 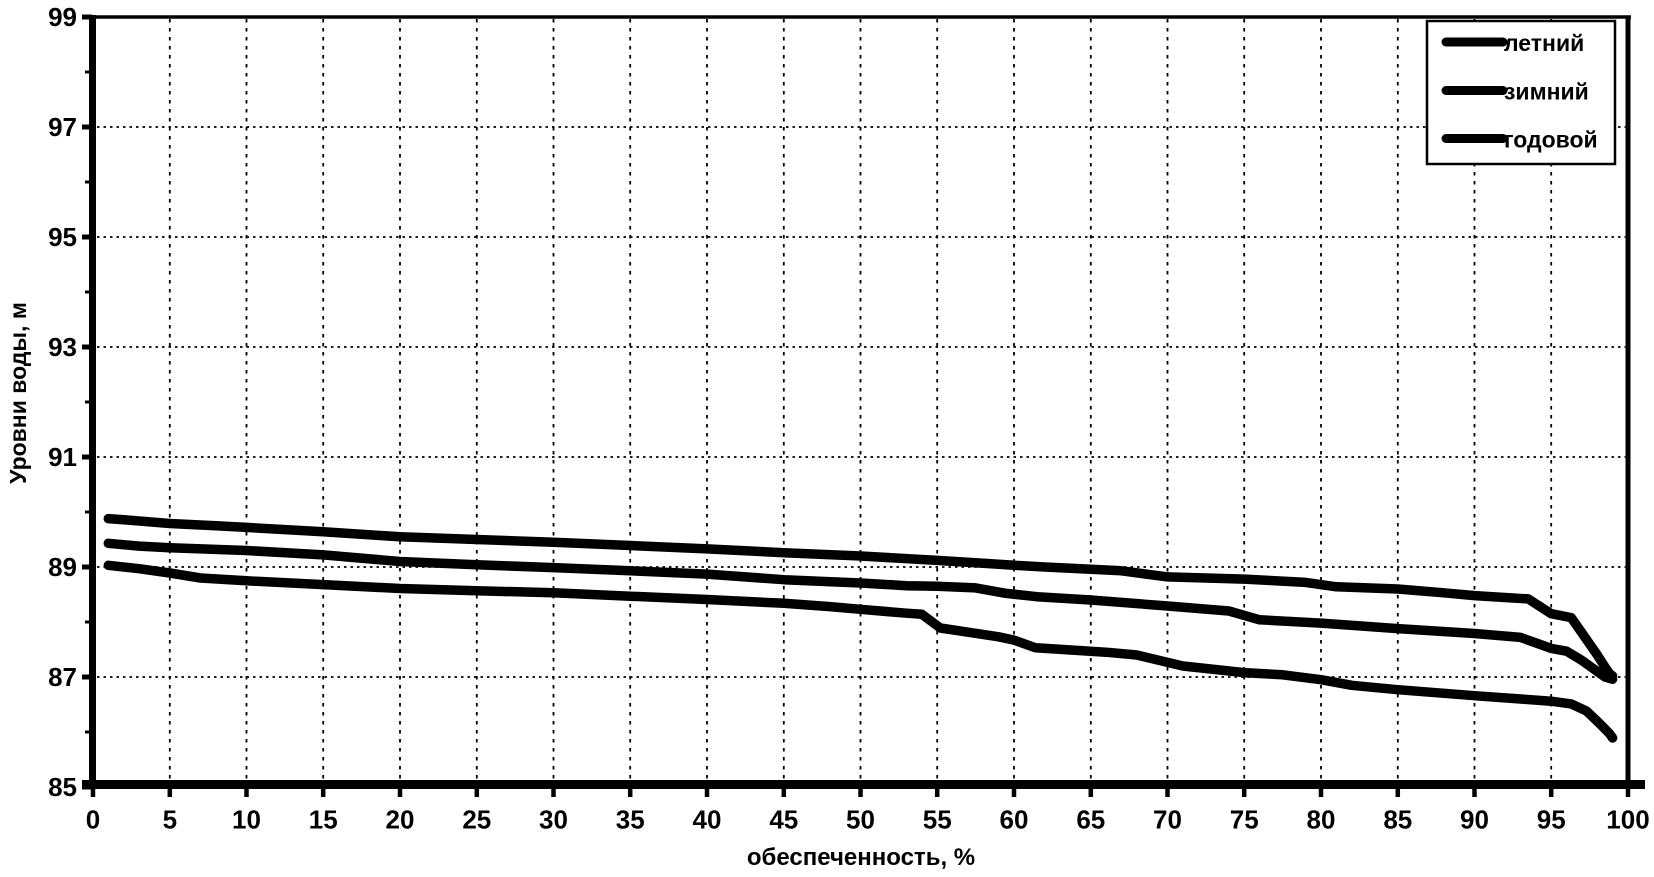 What do you see at coordinates (93, 820) in the screenshot?
I see `svg-text: 0` at bounding box center [93, 820].